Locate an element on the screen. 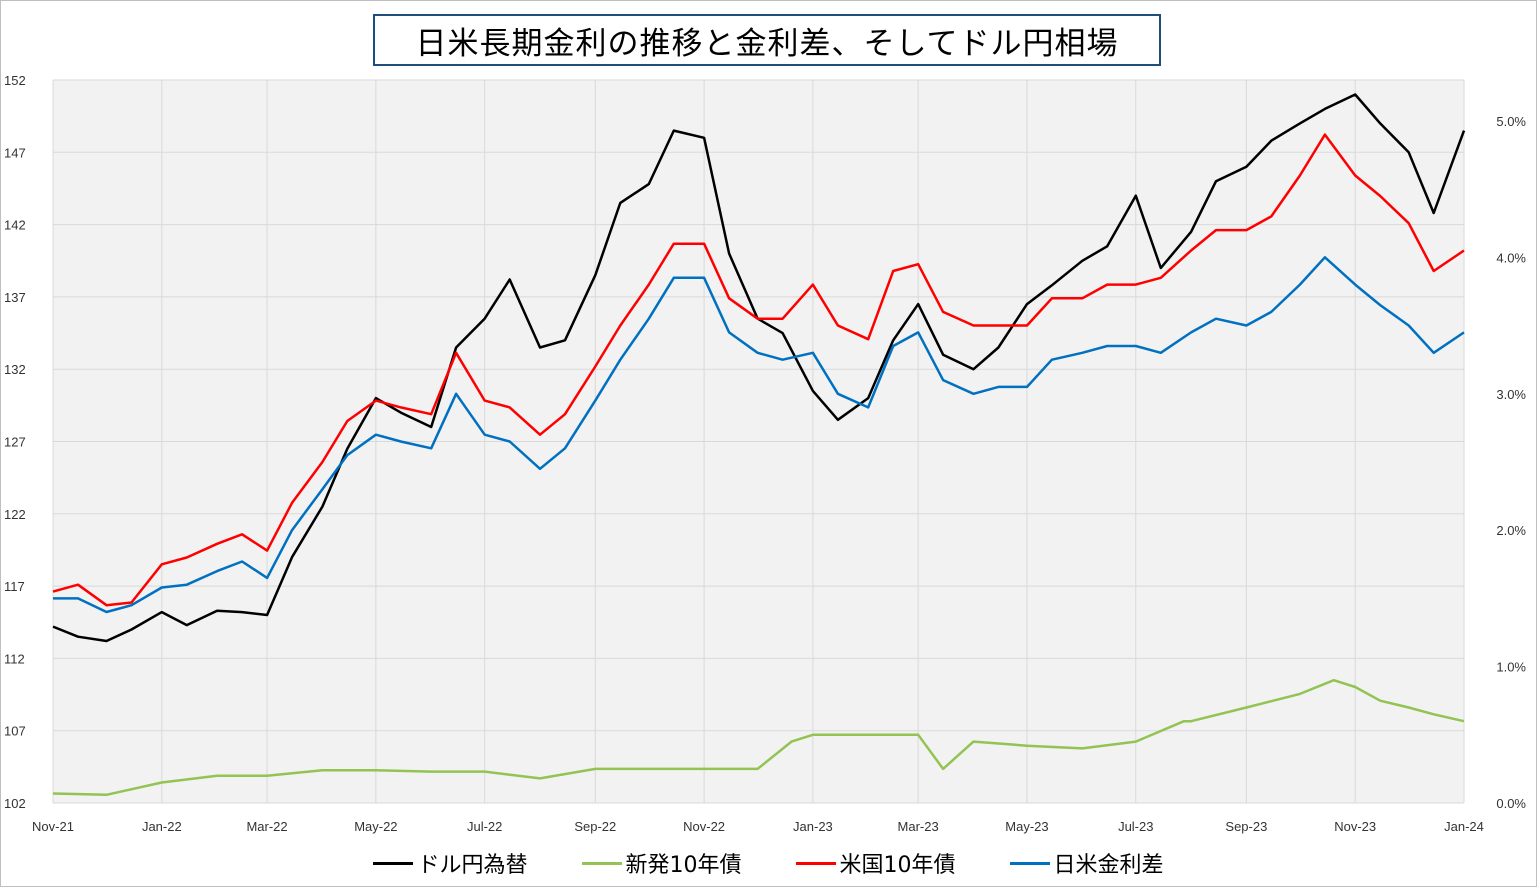 The height and width of the screenshot is (887, 1537). x-tick-label: Jan-24 is located at coordinates (1464, 826).